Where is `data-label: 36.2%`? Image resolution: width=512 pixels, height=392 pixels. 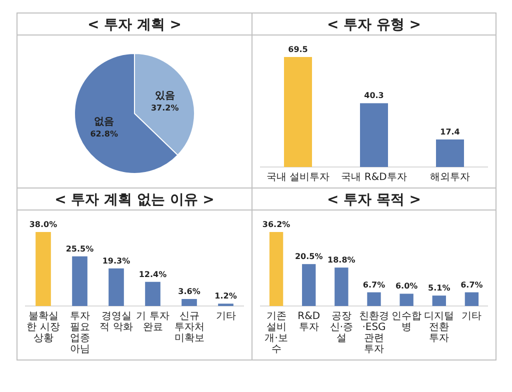 data-label: 36.2% is located at coordinates (276, 224).